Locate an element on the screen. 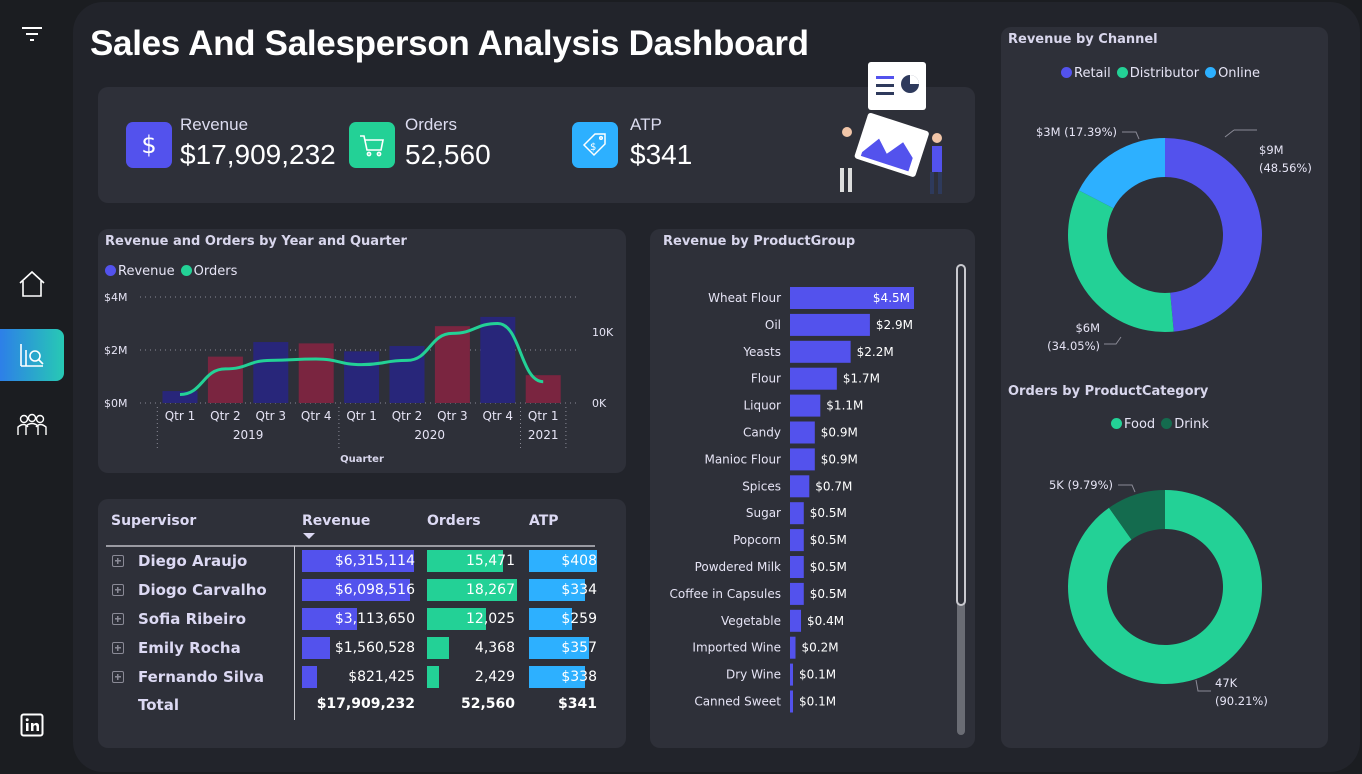  legend-item-orders: Orders is located at coordinates (209, 271).